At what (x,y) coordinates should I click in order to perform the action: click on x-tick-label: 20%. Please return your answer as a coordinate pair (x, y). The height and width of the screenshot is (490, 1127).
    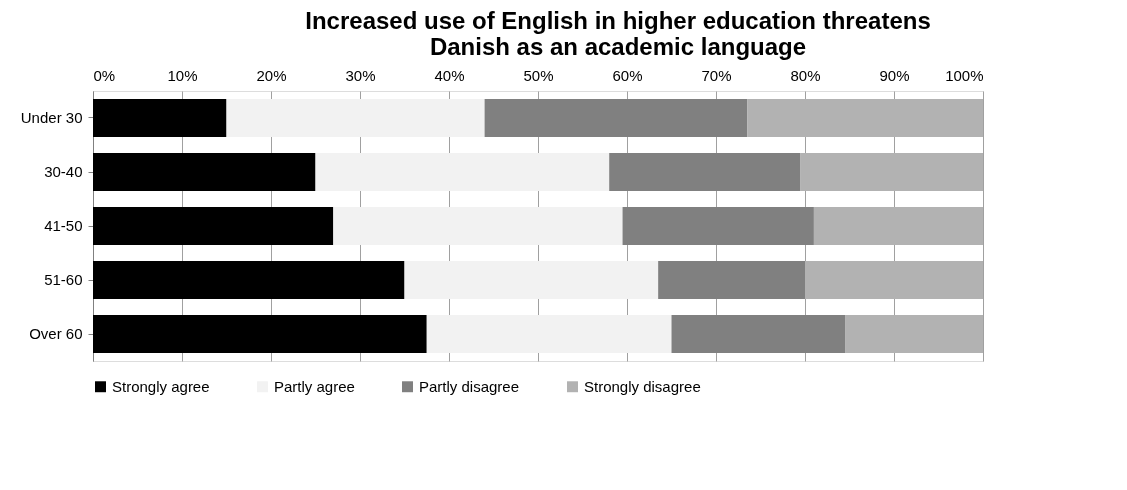
    Looking at the image, I should click on (271, 75).